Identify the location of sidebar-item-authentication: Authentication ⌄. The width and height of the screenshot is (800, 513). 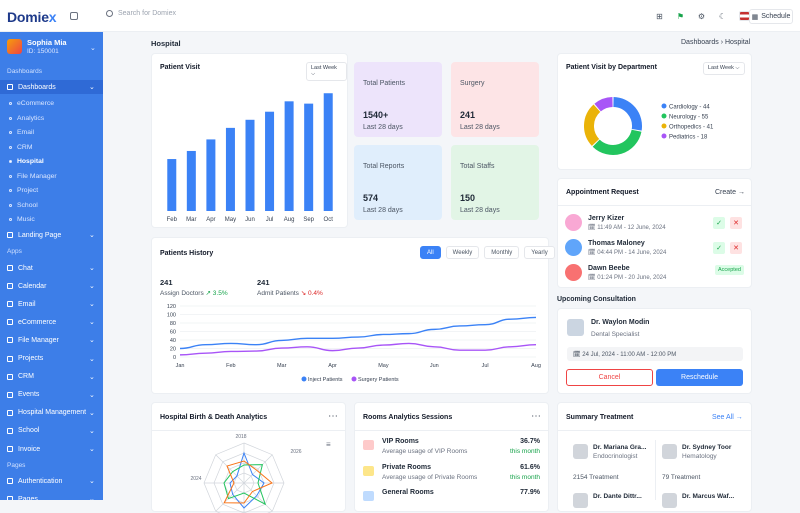
(51, 481).